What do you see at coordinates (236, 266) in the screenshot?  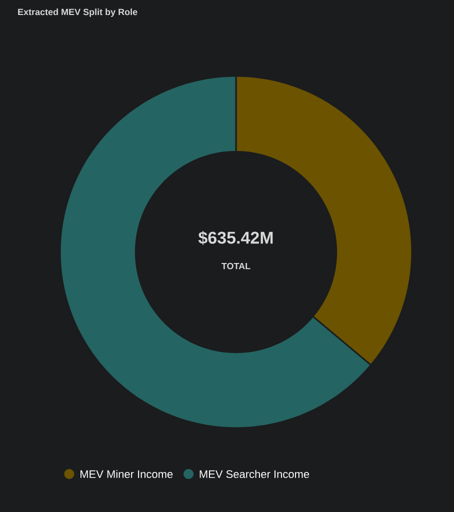 I see `text: TOTAL` at bounding box center [236, 266].